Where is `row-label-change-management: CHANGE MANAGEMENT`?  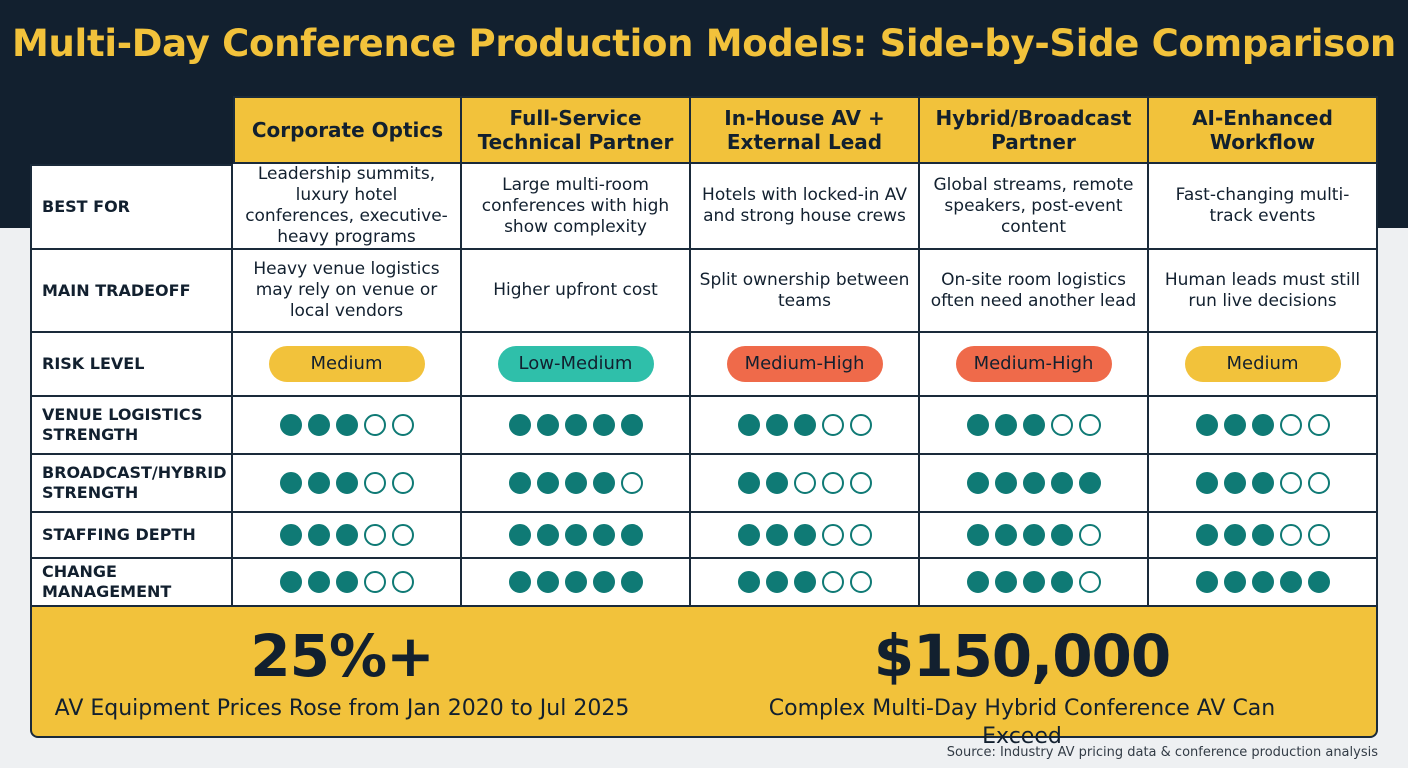
row-label-change-management: CHANGE MANAGEMENT is located at coordinates (131, 583).